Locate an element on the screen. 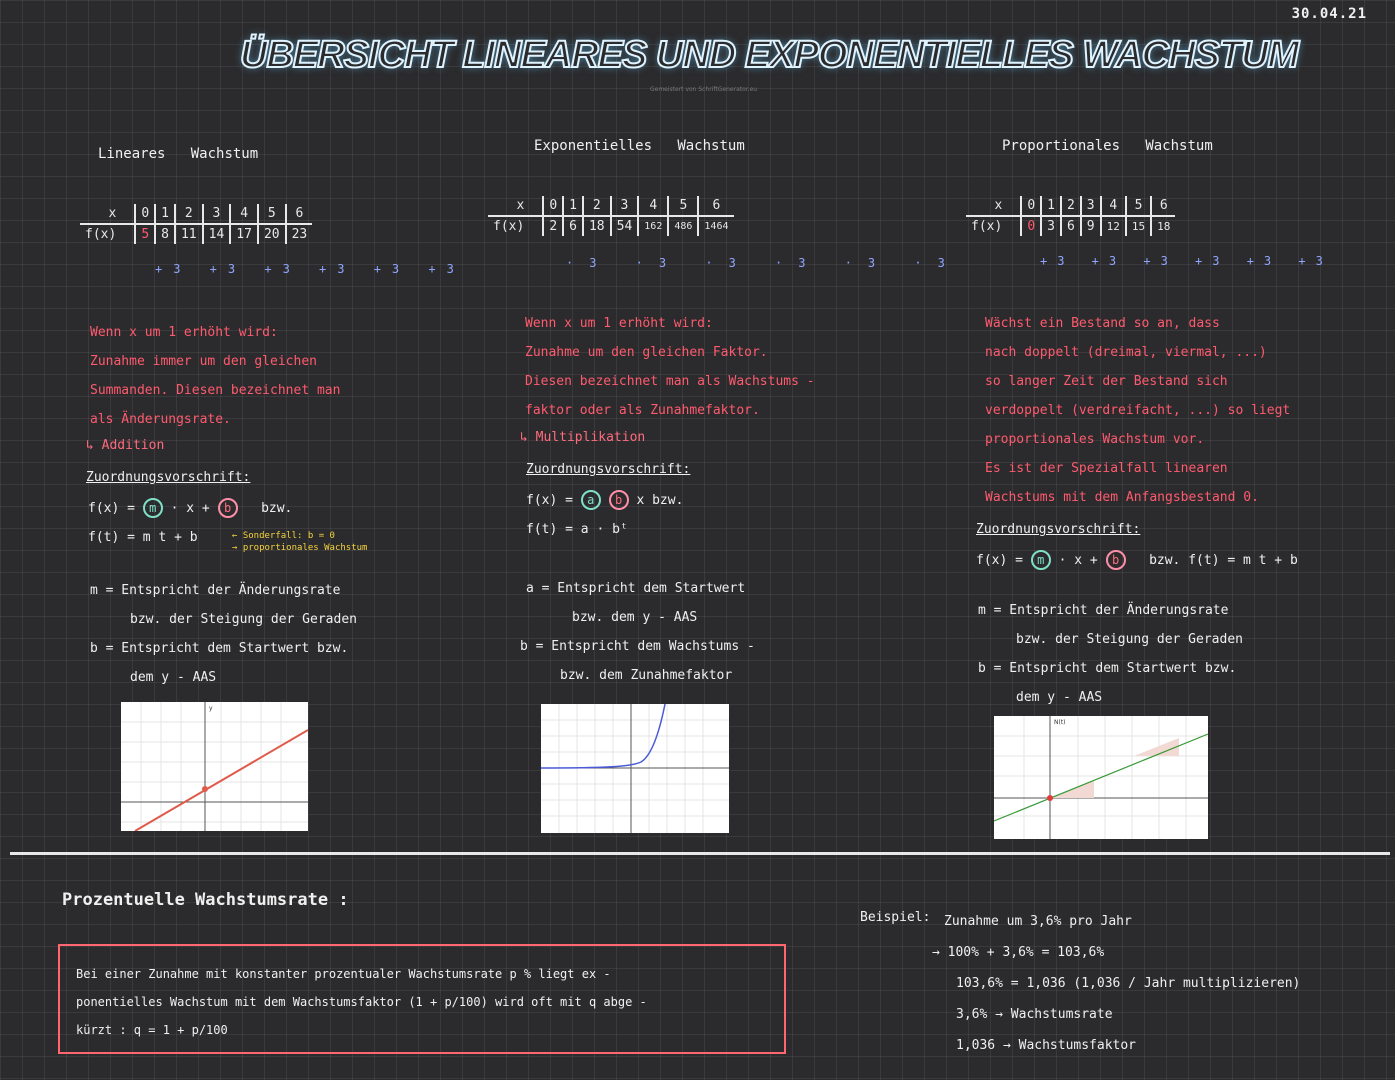 The image size is (1395, 1080). exp-rule-1: f(x) = a b x bzw. is located at coordinates (604, 500).